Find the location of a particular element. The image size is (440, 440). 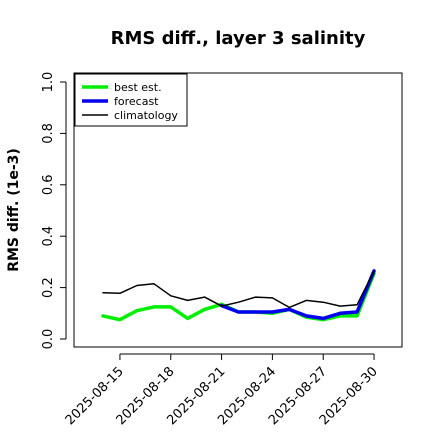

y-tick-label: 1.0 is located at coordinates (48, 82).